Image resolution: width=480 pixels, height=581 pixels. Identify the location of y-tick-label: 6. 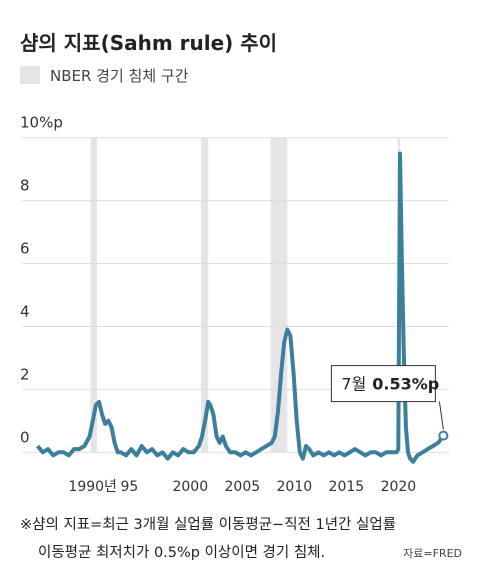
(25, 249).